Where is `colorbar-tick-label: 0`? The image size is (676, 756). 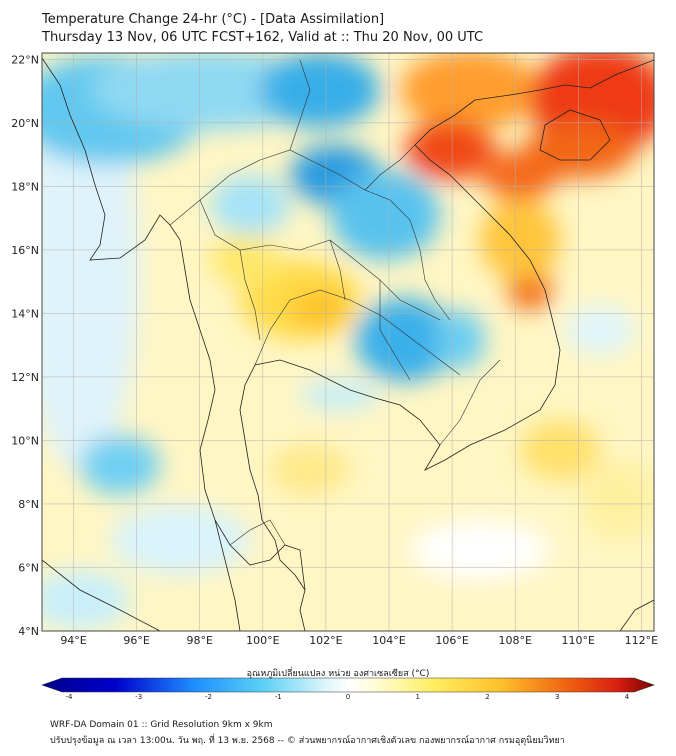
colorbar-tick-label: 0 is located at coordinates (348, 697).